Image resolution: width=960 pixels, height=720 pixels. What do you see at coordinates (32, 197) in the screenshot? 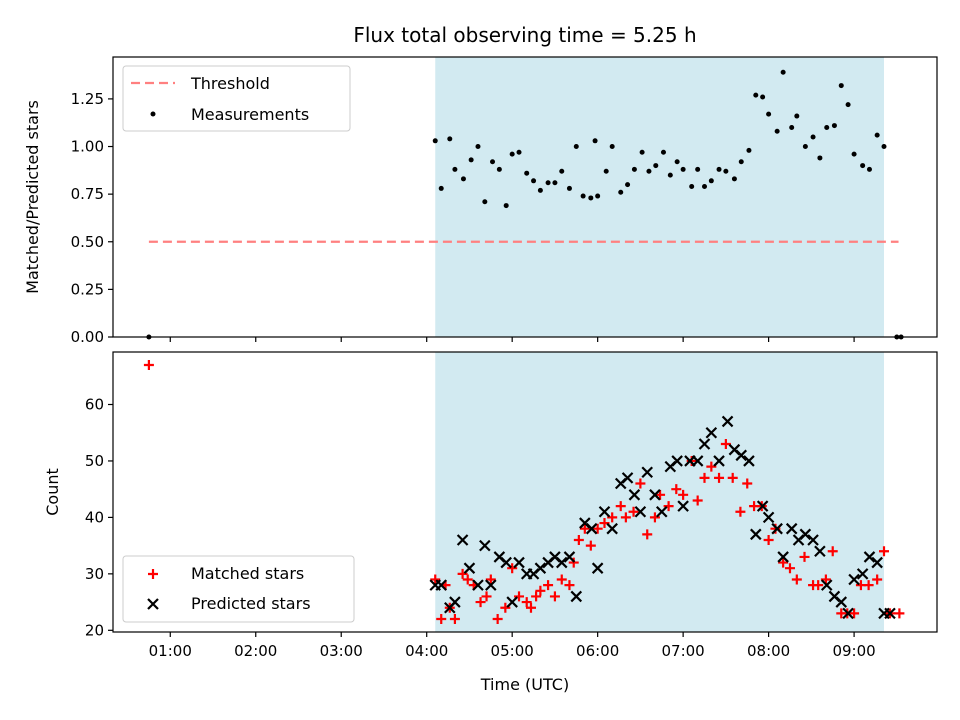
I see `top-y-axis-label: Matched/Predicted stars` at bounding box center [32, 197].